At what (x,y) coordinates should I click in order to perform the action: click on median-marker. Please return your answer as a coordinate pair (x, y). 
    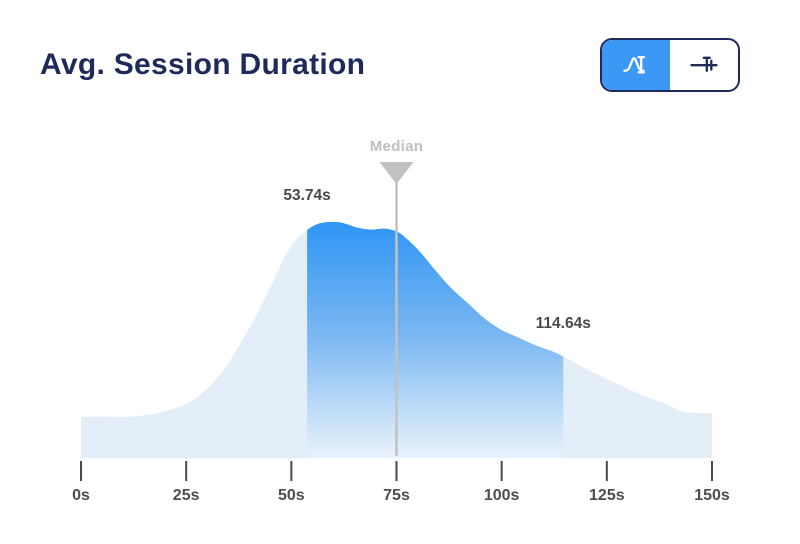
    Looking at the image, I should click on (396, 309).